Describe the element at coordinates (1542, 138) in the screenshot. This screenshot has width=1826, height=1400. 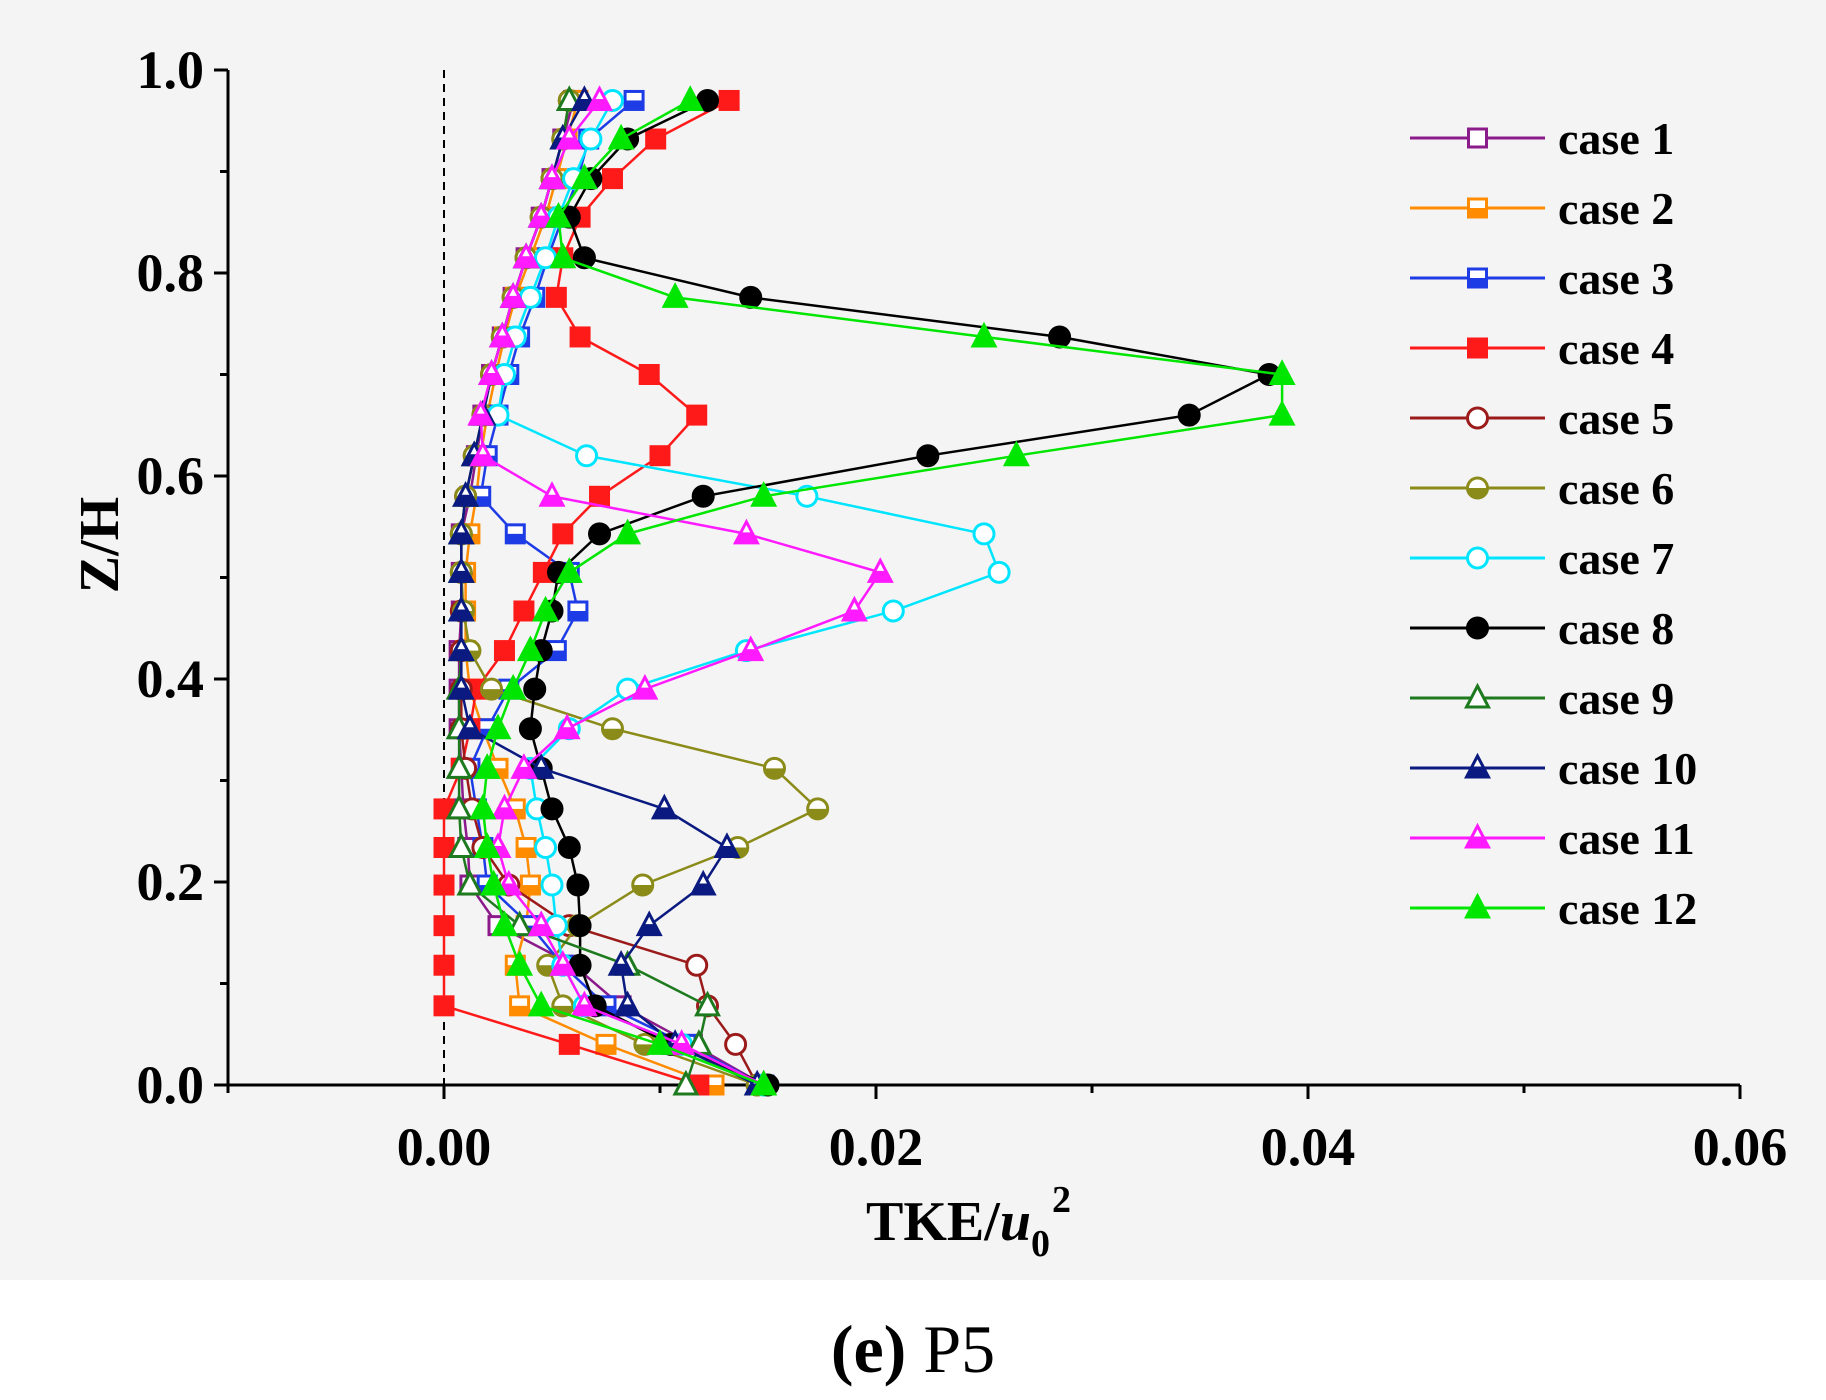
I see `legend-item: case 1` at that location.